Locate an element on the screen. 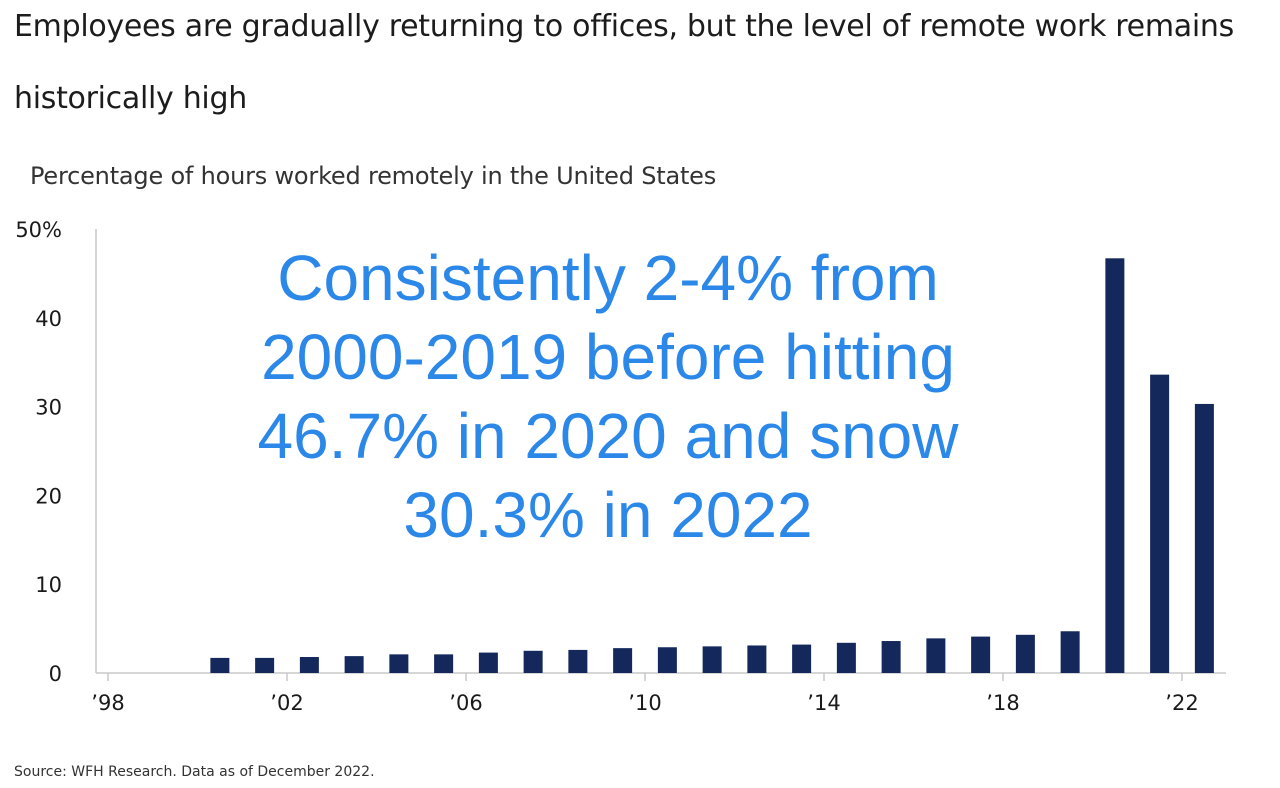 Image resolution: width=1280 pixels, height=788 pixels. x-tick-label: ’02 is located at coordinates (286, 703).